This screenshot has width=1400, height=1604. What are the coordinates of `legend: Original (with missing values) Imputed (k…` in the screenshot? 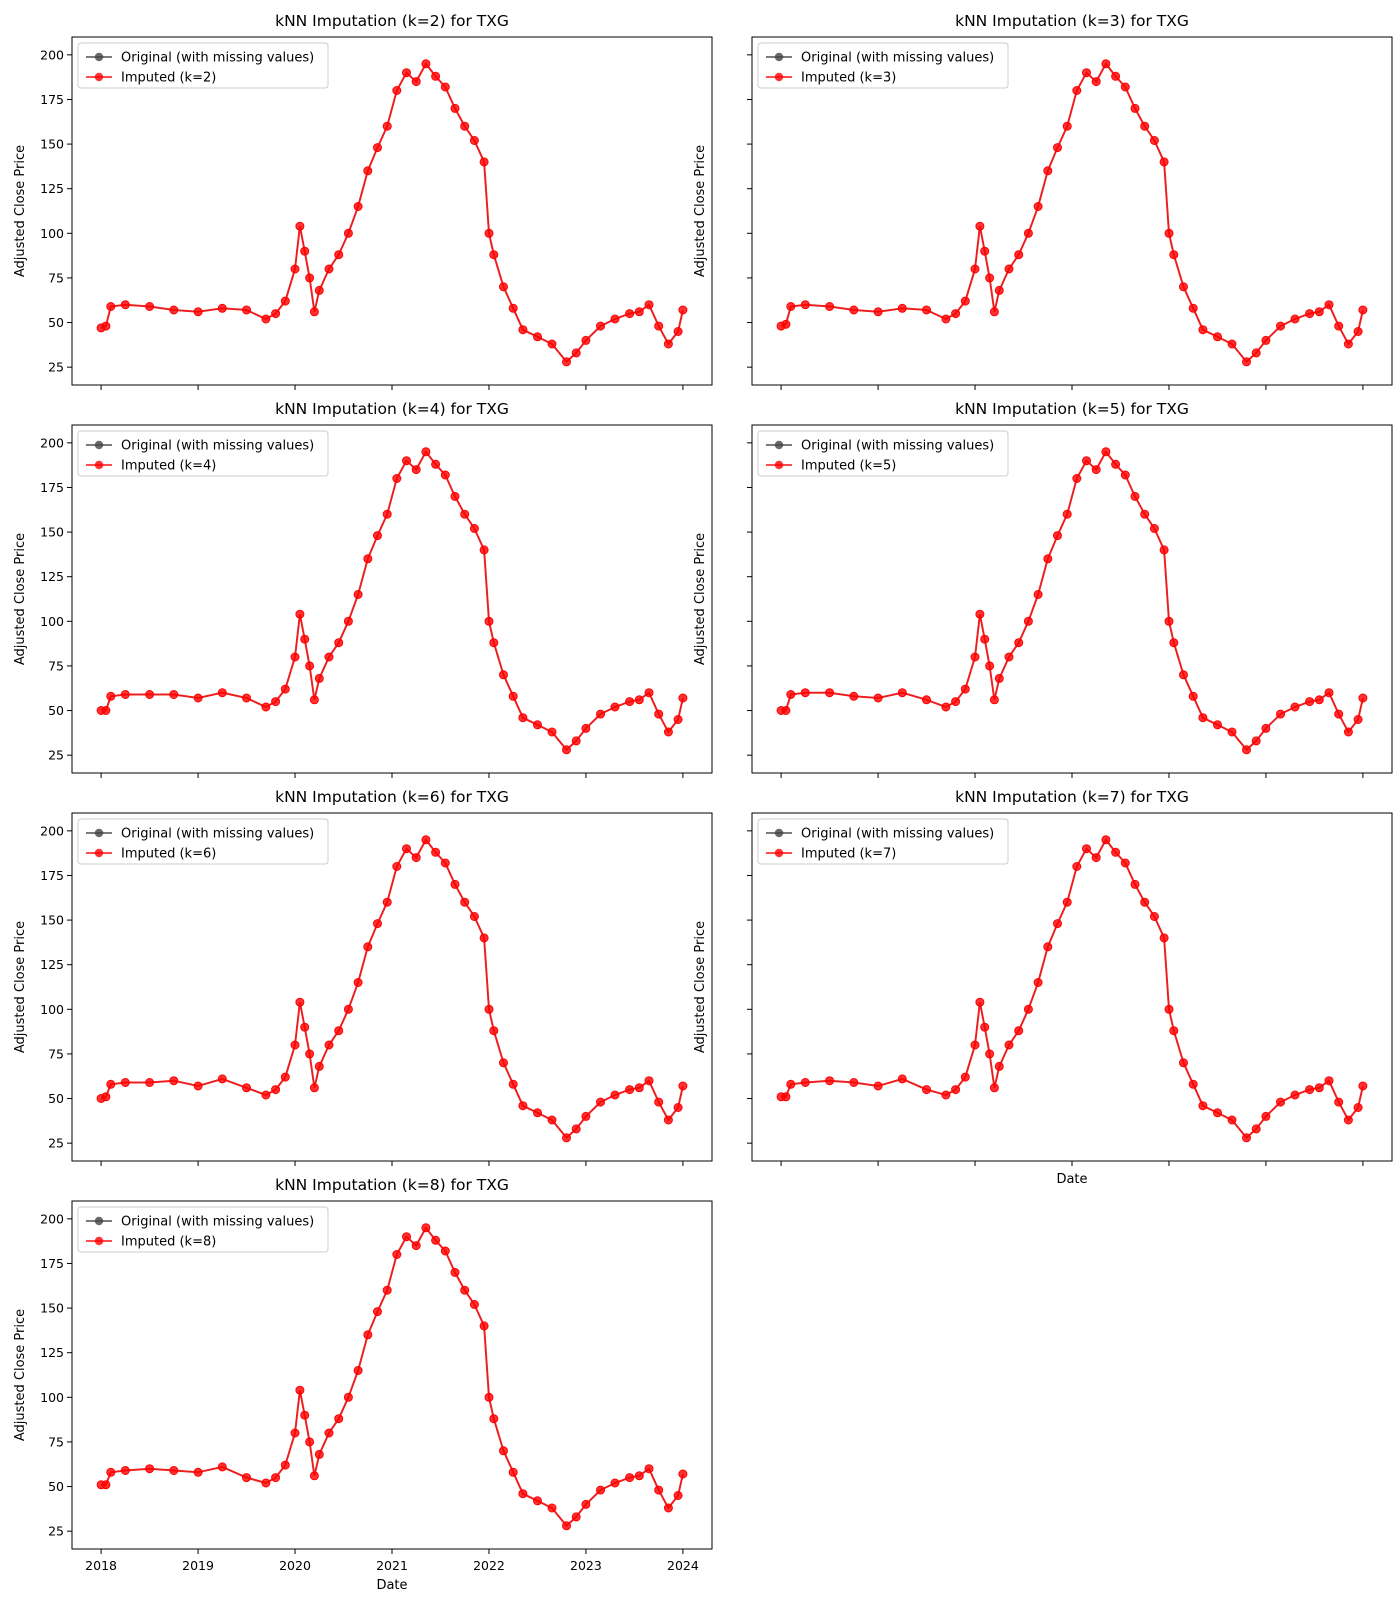 It's located at (203, 1229).